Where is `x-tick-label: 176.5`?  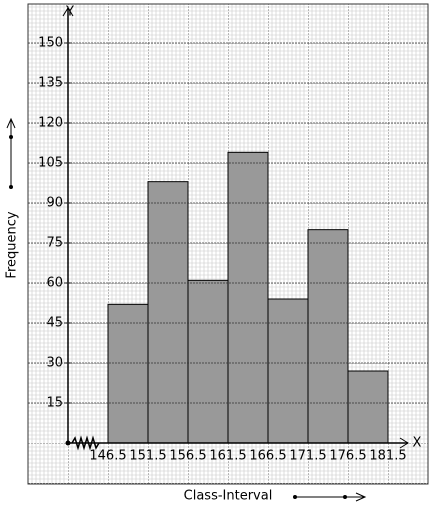
x-tick-label: 176.5 is located at coordinates (347, 456).